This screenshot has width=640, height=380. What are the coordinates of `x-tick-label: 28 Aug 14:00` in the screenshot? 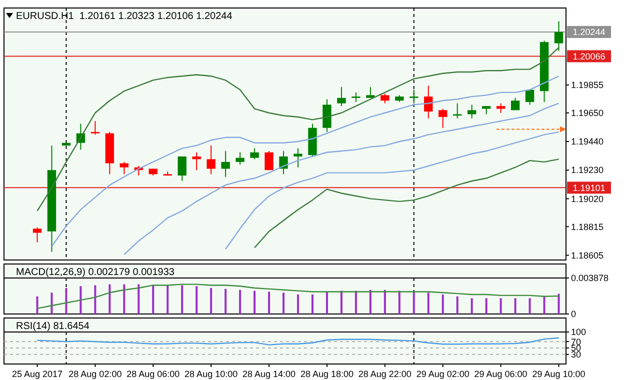 It's located at (269, 374).